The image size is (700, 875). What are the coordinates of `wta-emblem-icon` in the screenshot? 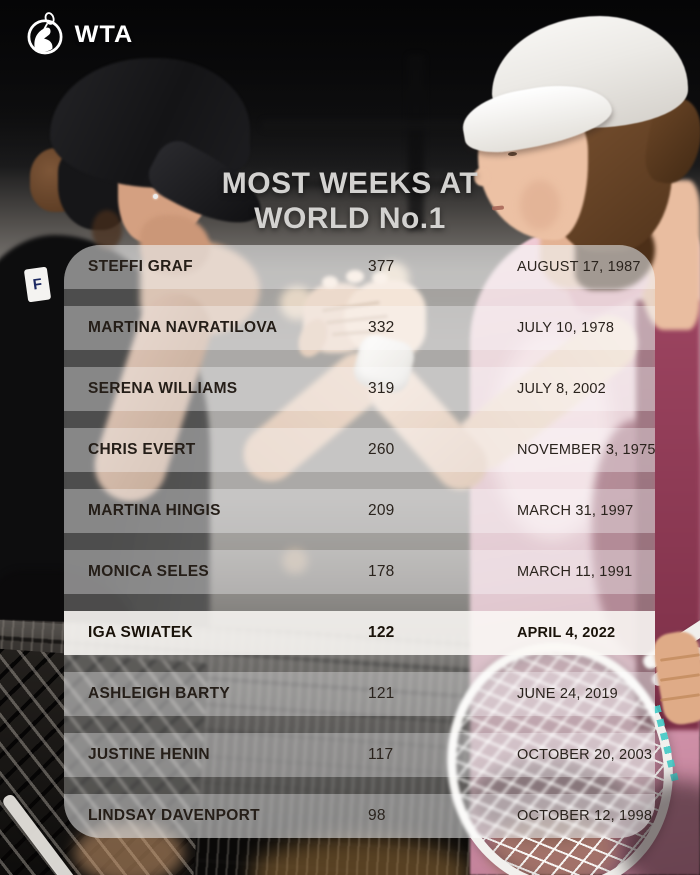 It's located at (45, 33).